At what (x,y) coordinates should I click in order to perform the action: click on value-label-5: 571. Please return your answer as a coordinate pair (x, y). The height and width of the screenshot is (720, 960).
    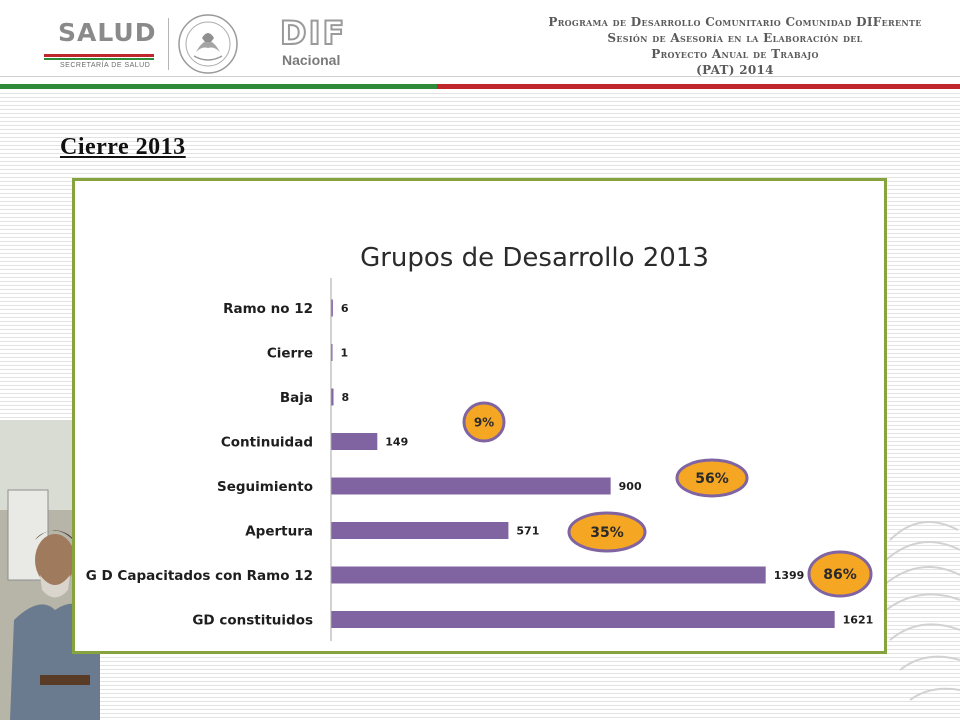
    Looking at the image, I should click on (527, 531).